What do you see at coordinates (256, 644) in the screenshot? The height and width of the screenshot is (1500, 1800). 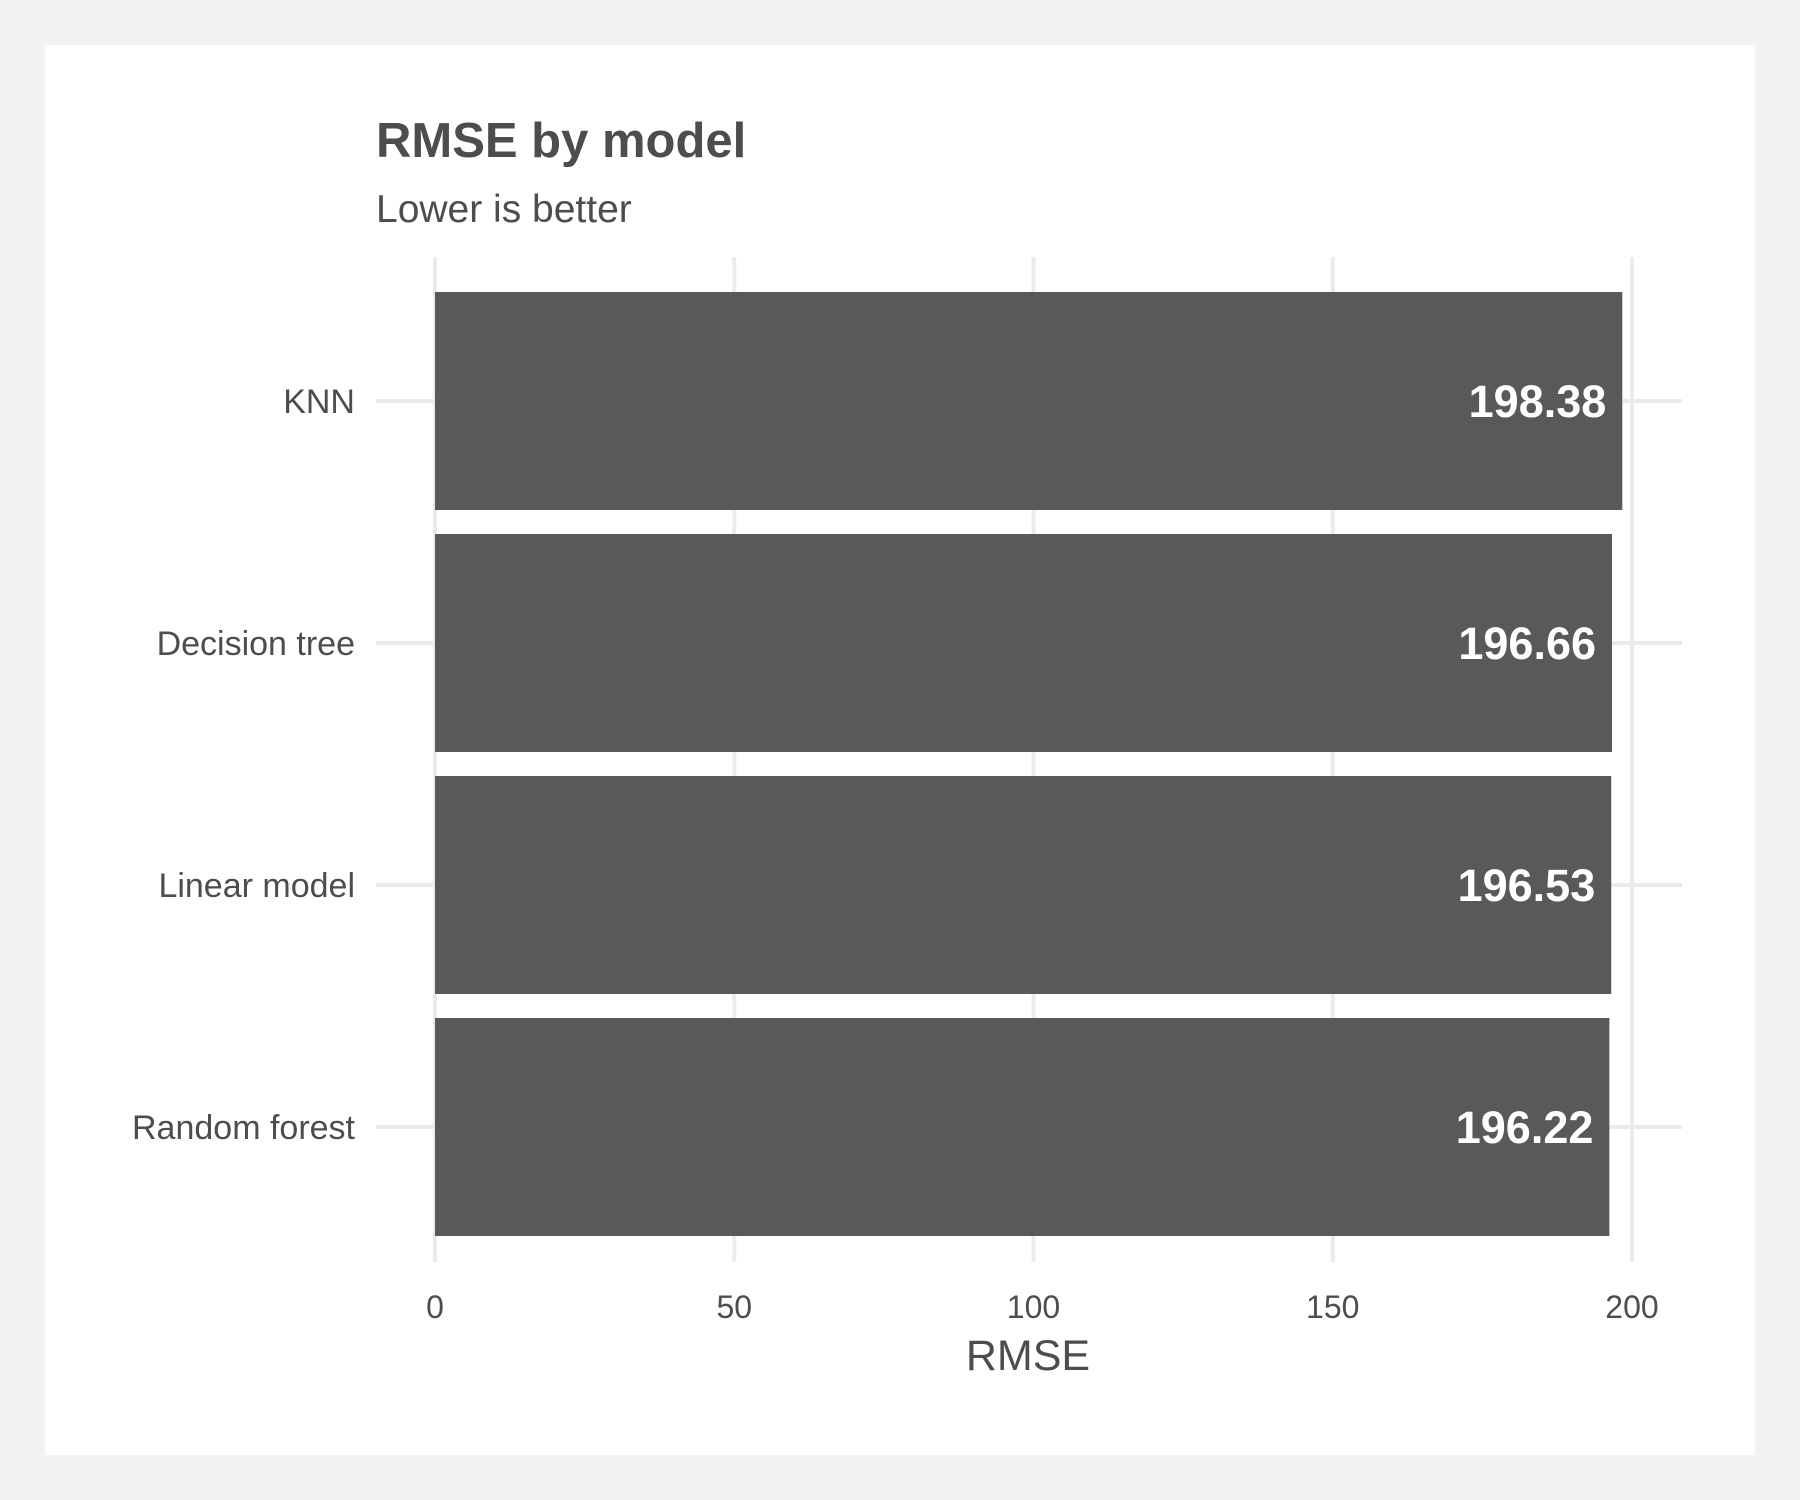 I see `category-label: Decision tree` at bounding box center [256, 644].